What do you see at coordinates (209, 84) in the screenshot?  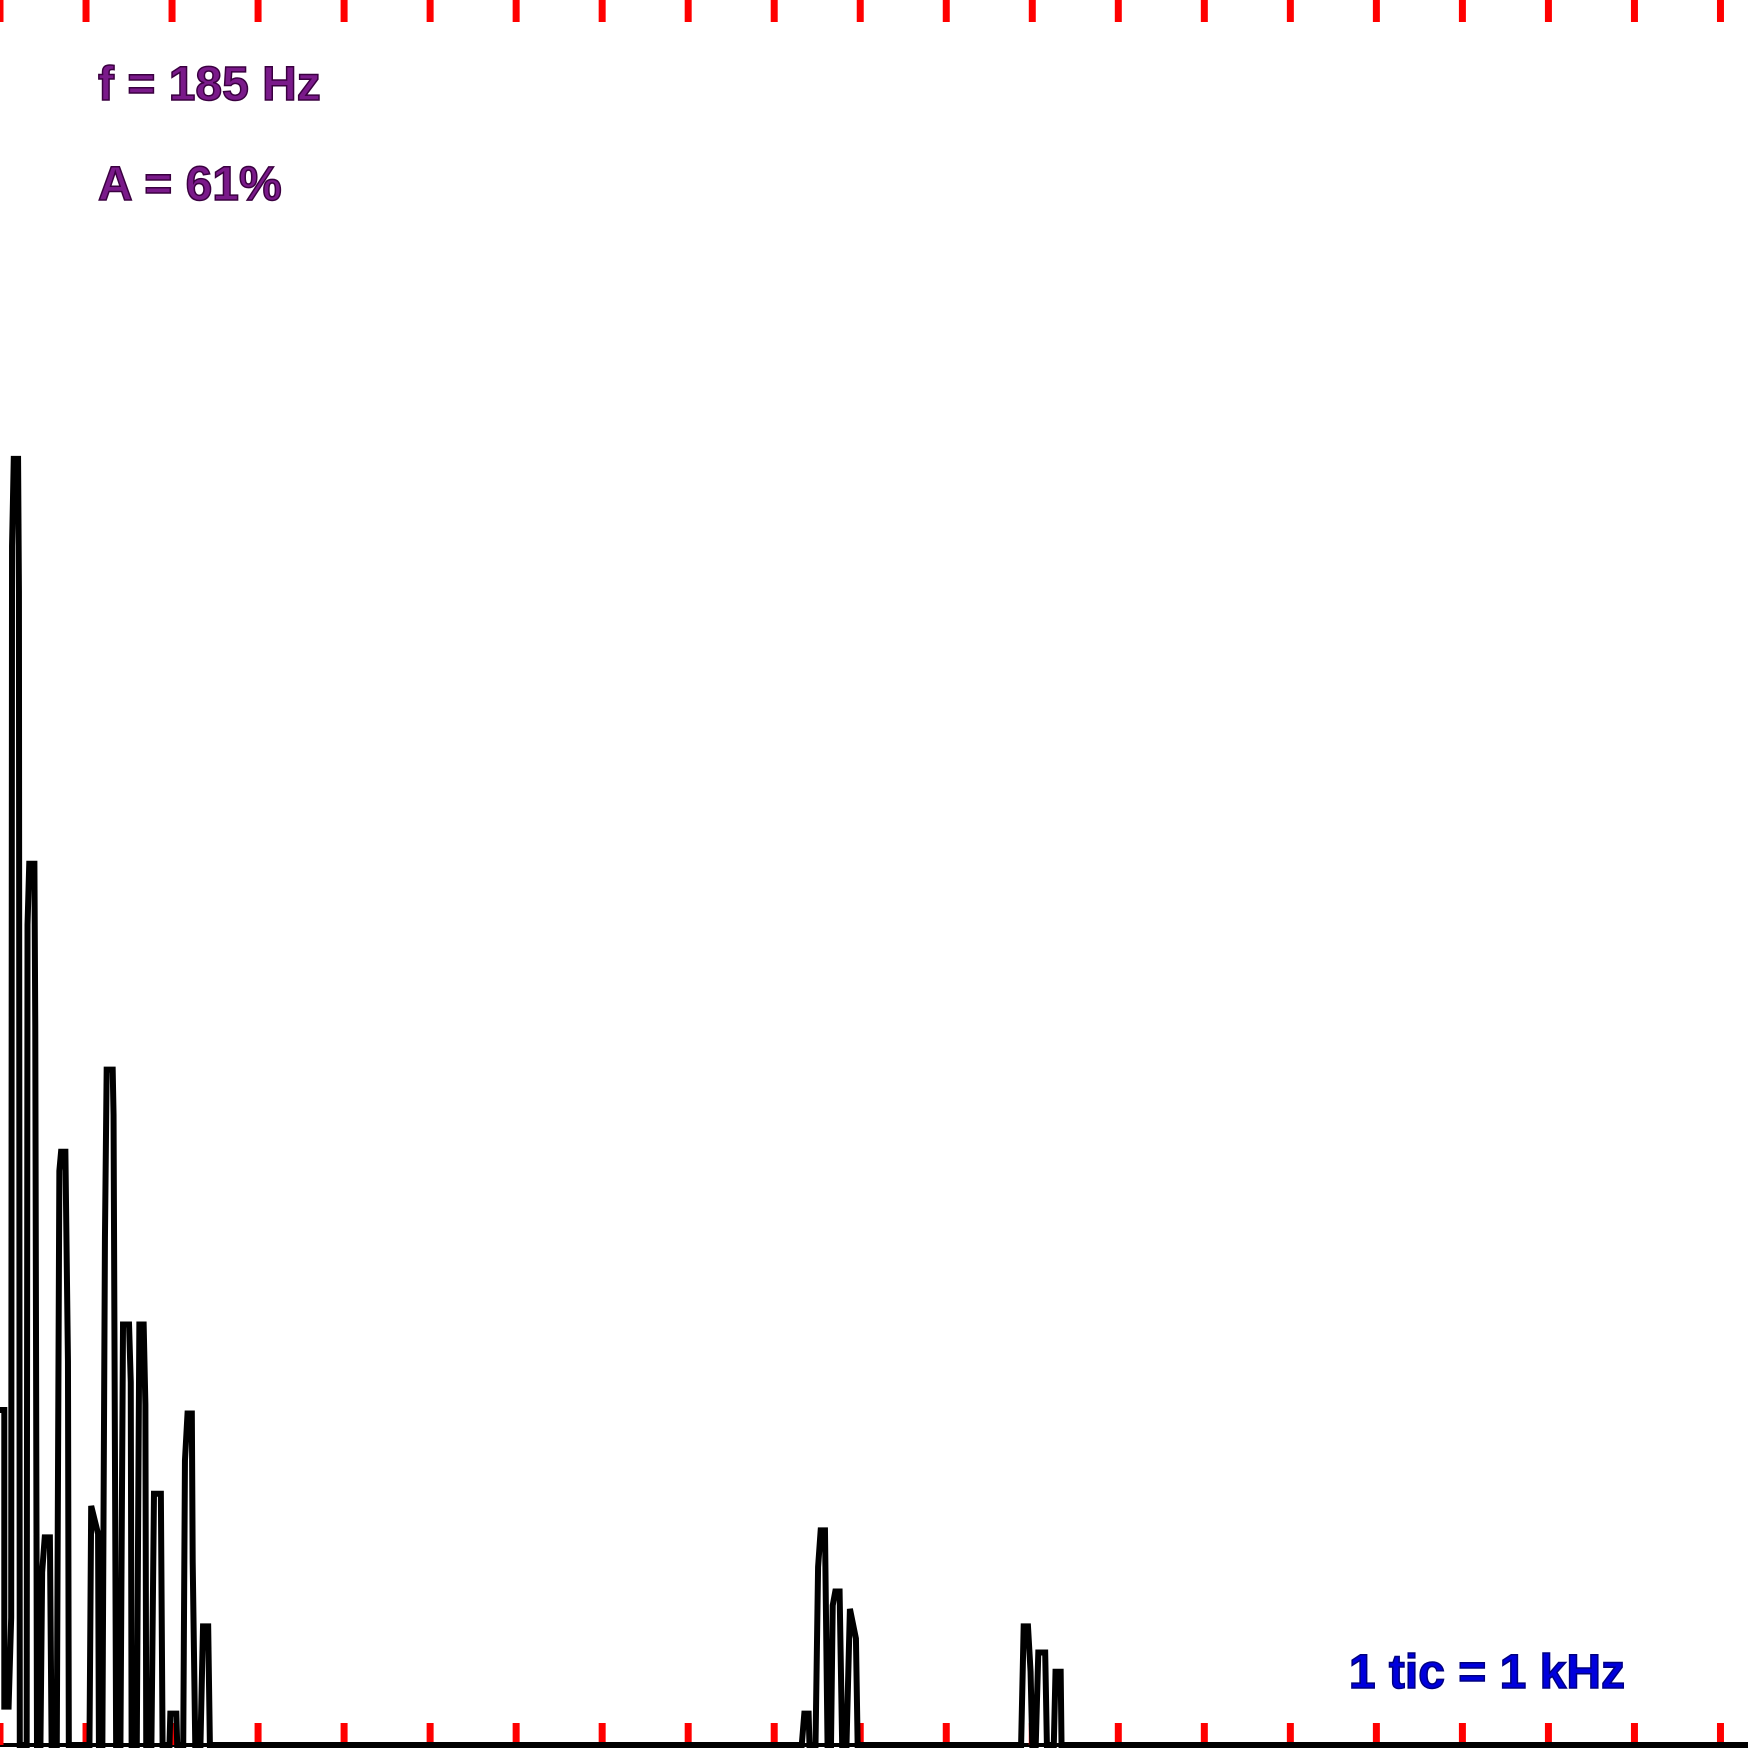 I see `frequency-readout: f = 185 Hz` at bounding box center [209, 84].